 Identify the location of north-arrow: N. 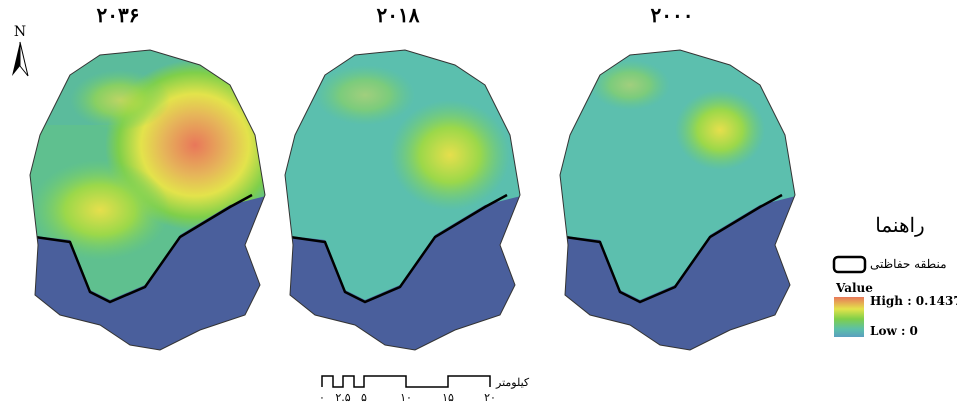
(20, 50).